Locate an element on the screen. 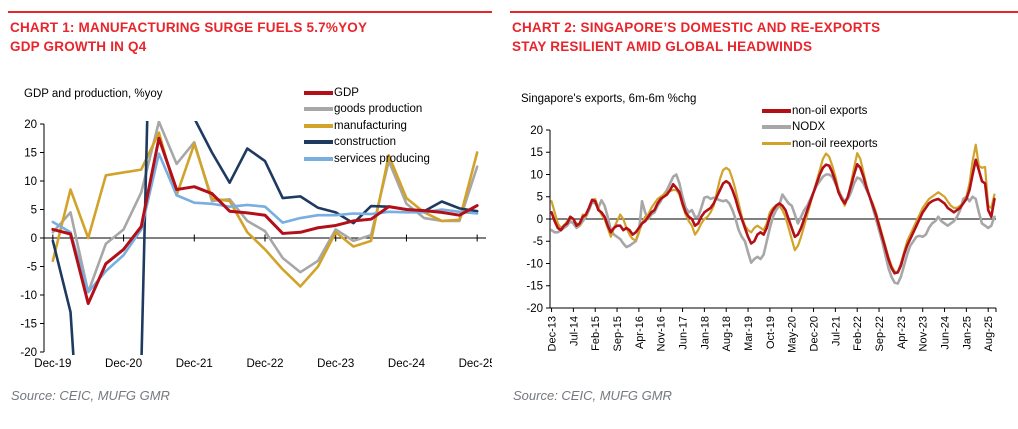 This screenshot has width=1018, height=429. x-axis-tick-label: Dec-24 is located at coordinates (407, 364).